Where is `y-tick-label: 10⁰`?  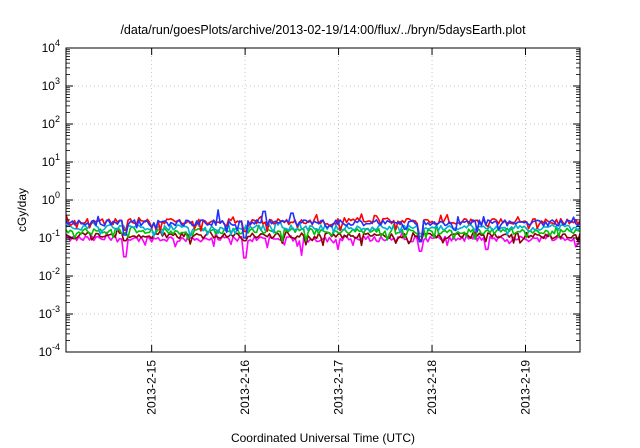 y-tick-label: 10⁰ is located at coordinates (51, 198).